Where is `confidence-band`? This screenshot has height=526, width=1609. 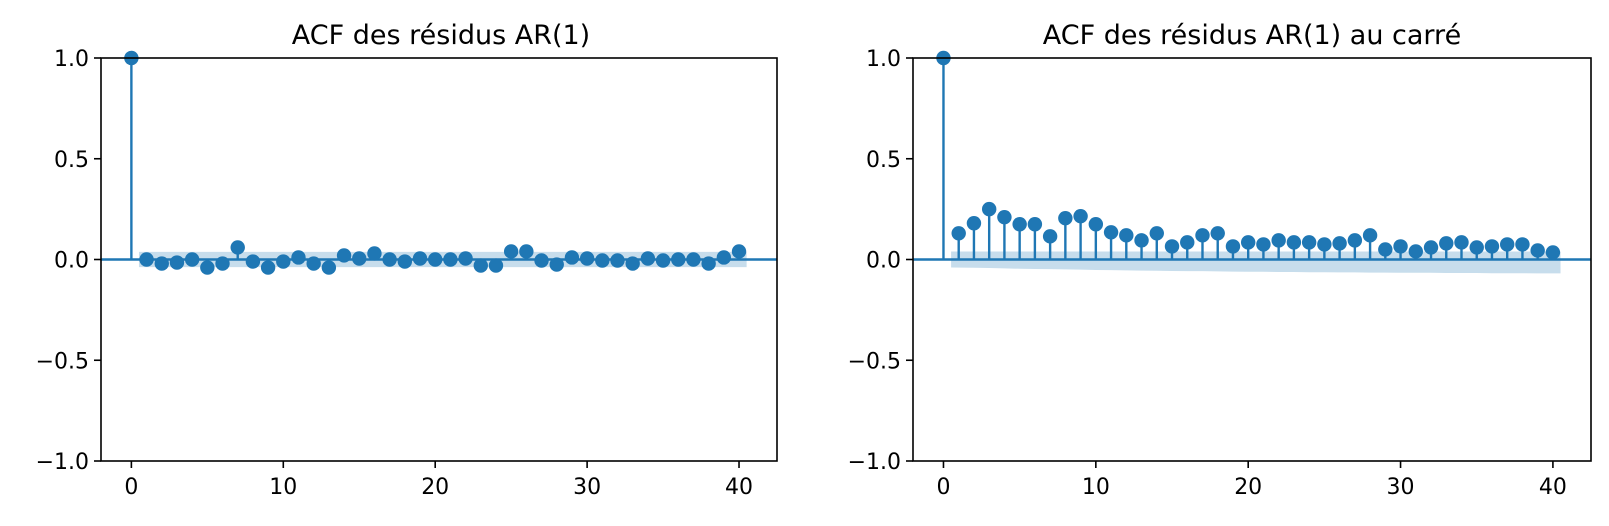
confidence-band is located at coordinates (1256, 262).